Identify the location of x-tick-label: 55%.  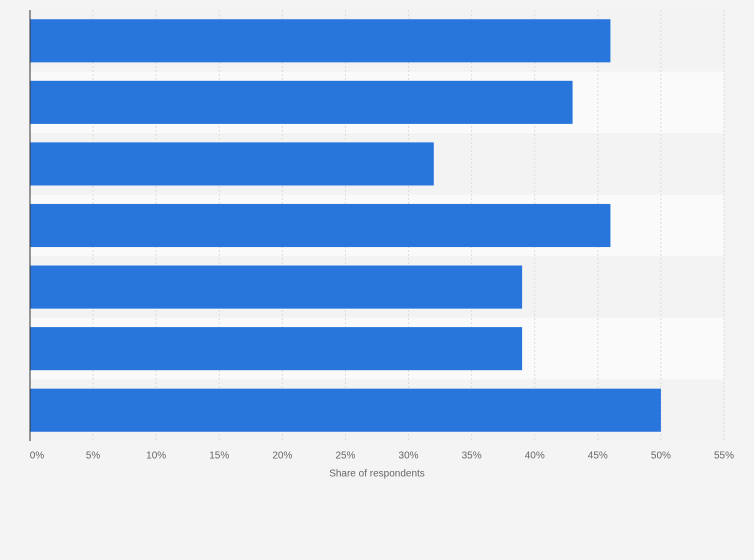
(724, 456).